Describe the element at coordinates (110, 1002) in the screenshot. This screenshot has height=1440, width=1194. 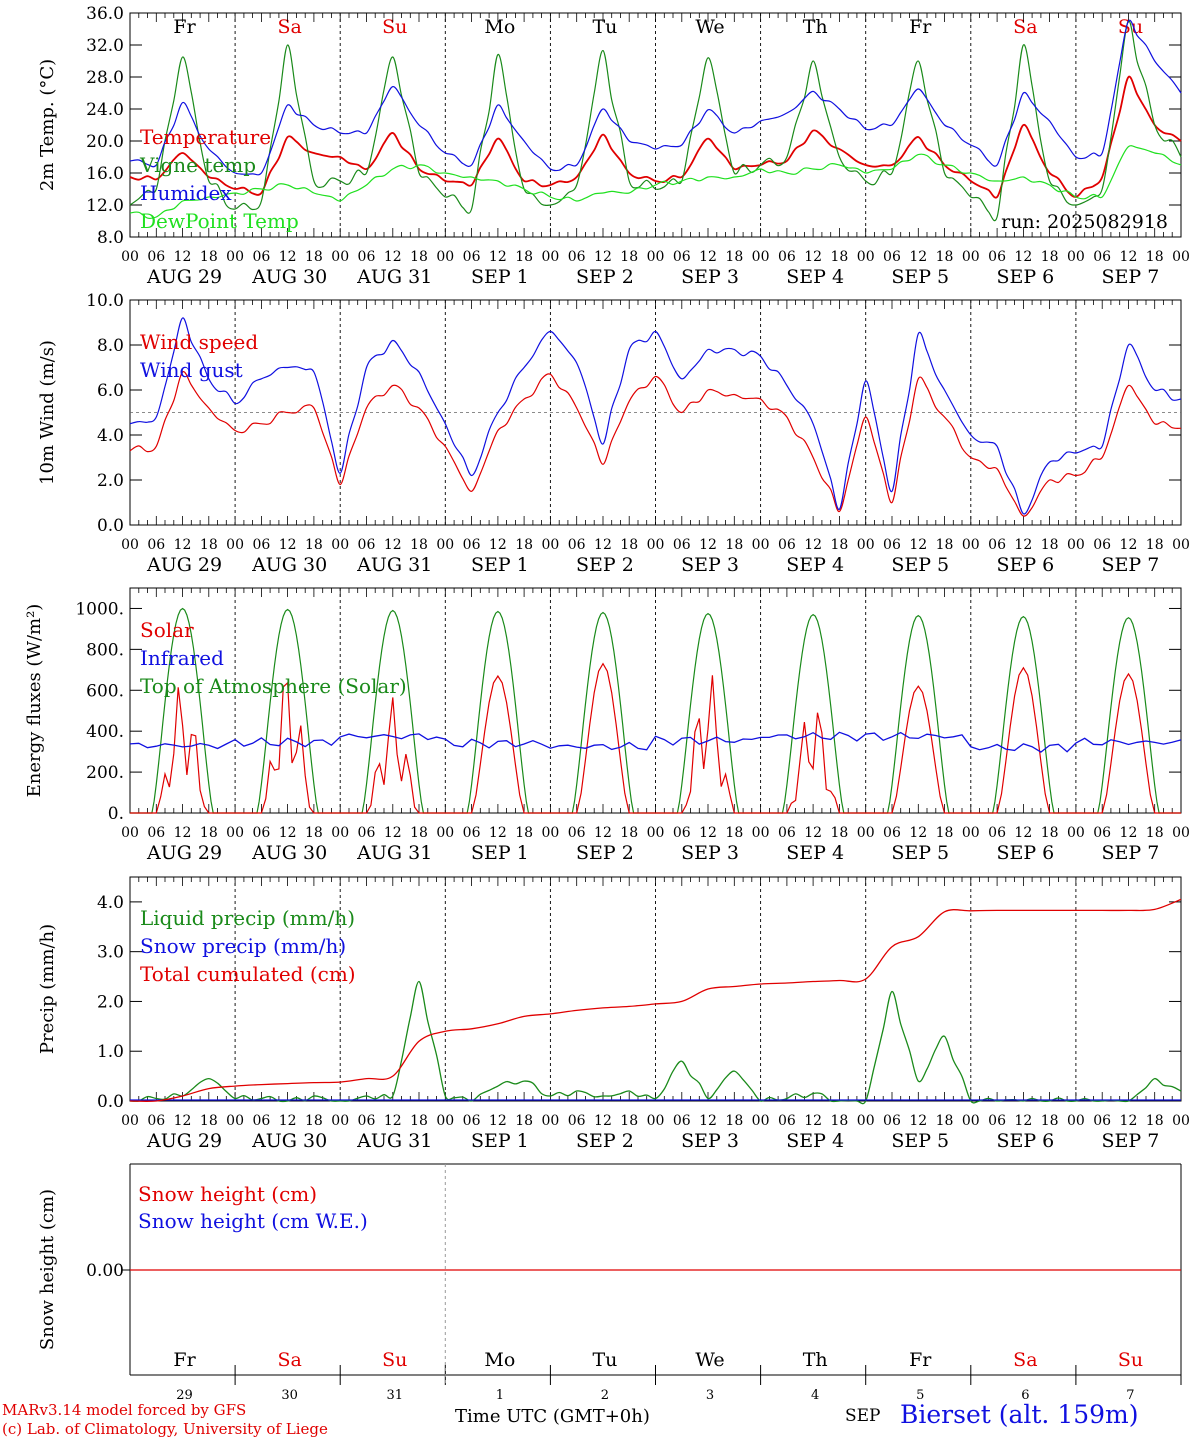
I see `panel-3-ytick-label: 2.0` at that location.